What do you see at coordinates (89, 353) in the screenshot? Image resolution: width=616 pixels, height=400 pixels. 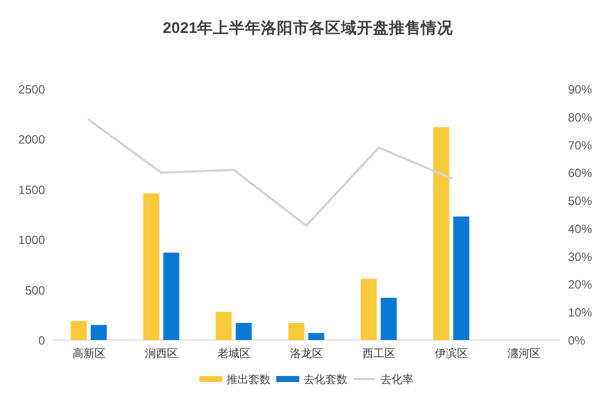 I see `x-tick-label: 高新区` at bounding box center [89, 353].